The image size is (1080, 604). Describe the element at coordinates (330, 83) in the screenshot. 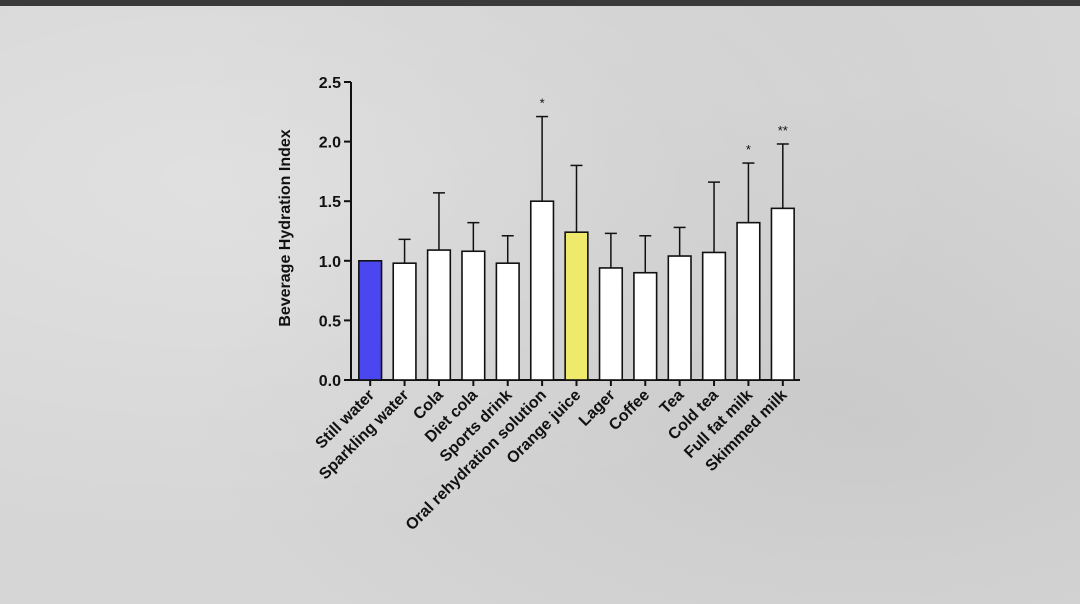

I see `y-tick-label: 2.5` at that location.